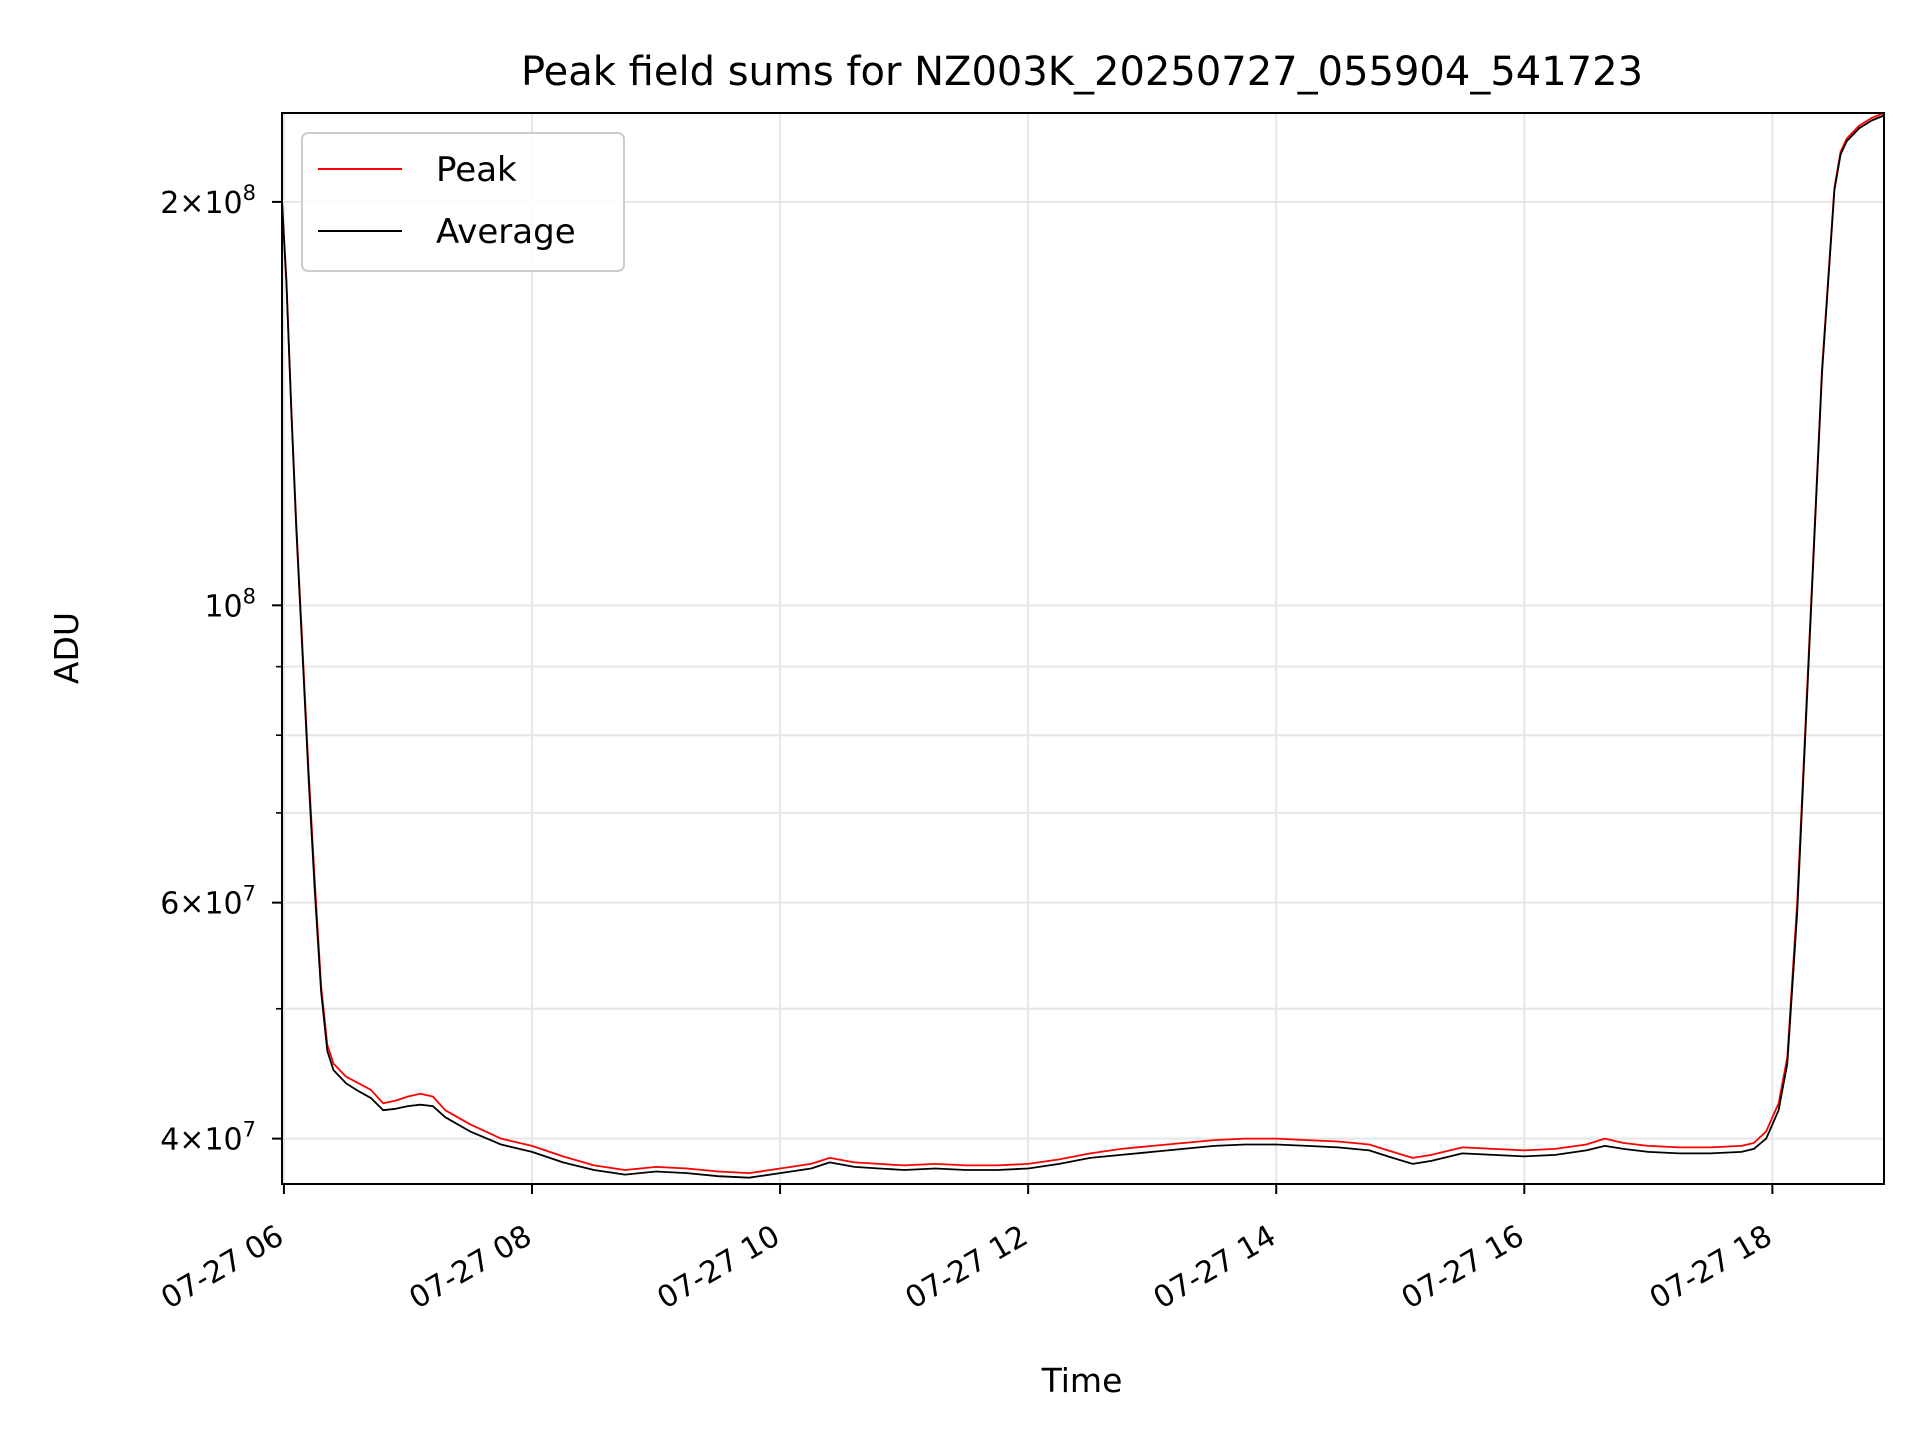  What do you see at coordinates (221, 669) in the screenshot?
I see `y-axis-ticks: 4×107 6×107 108 2×108` at bounding box center [221, 669].